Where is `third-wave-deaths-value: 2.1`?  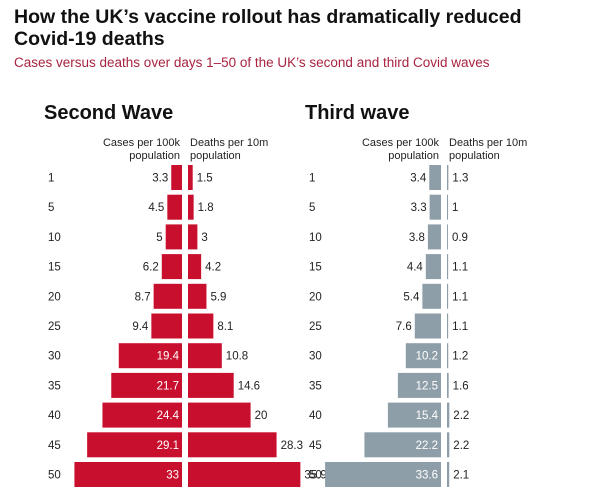
third-wave-deaths-value: 2.1 is located at coordinates (461, 476).